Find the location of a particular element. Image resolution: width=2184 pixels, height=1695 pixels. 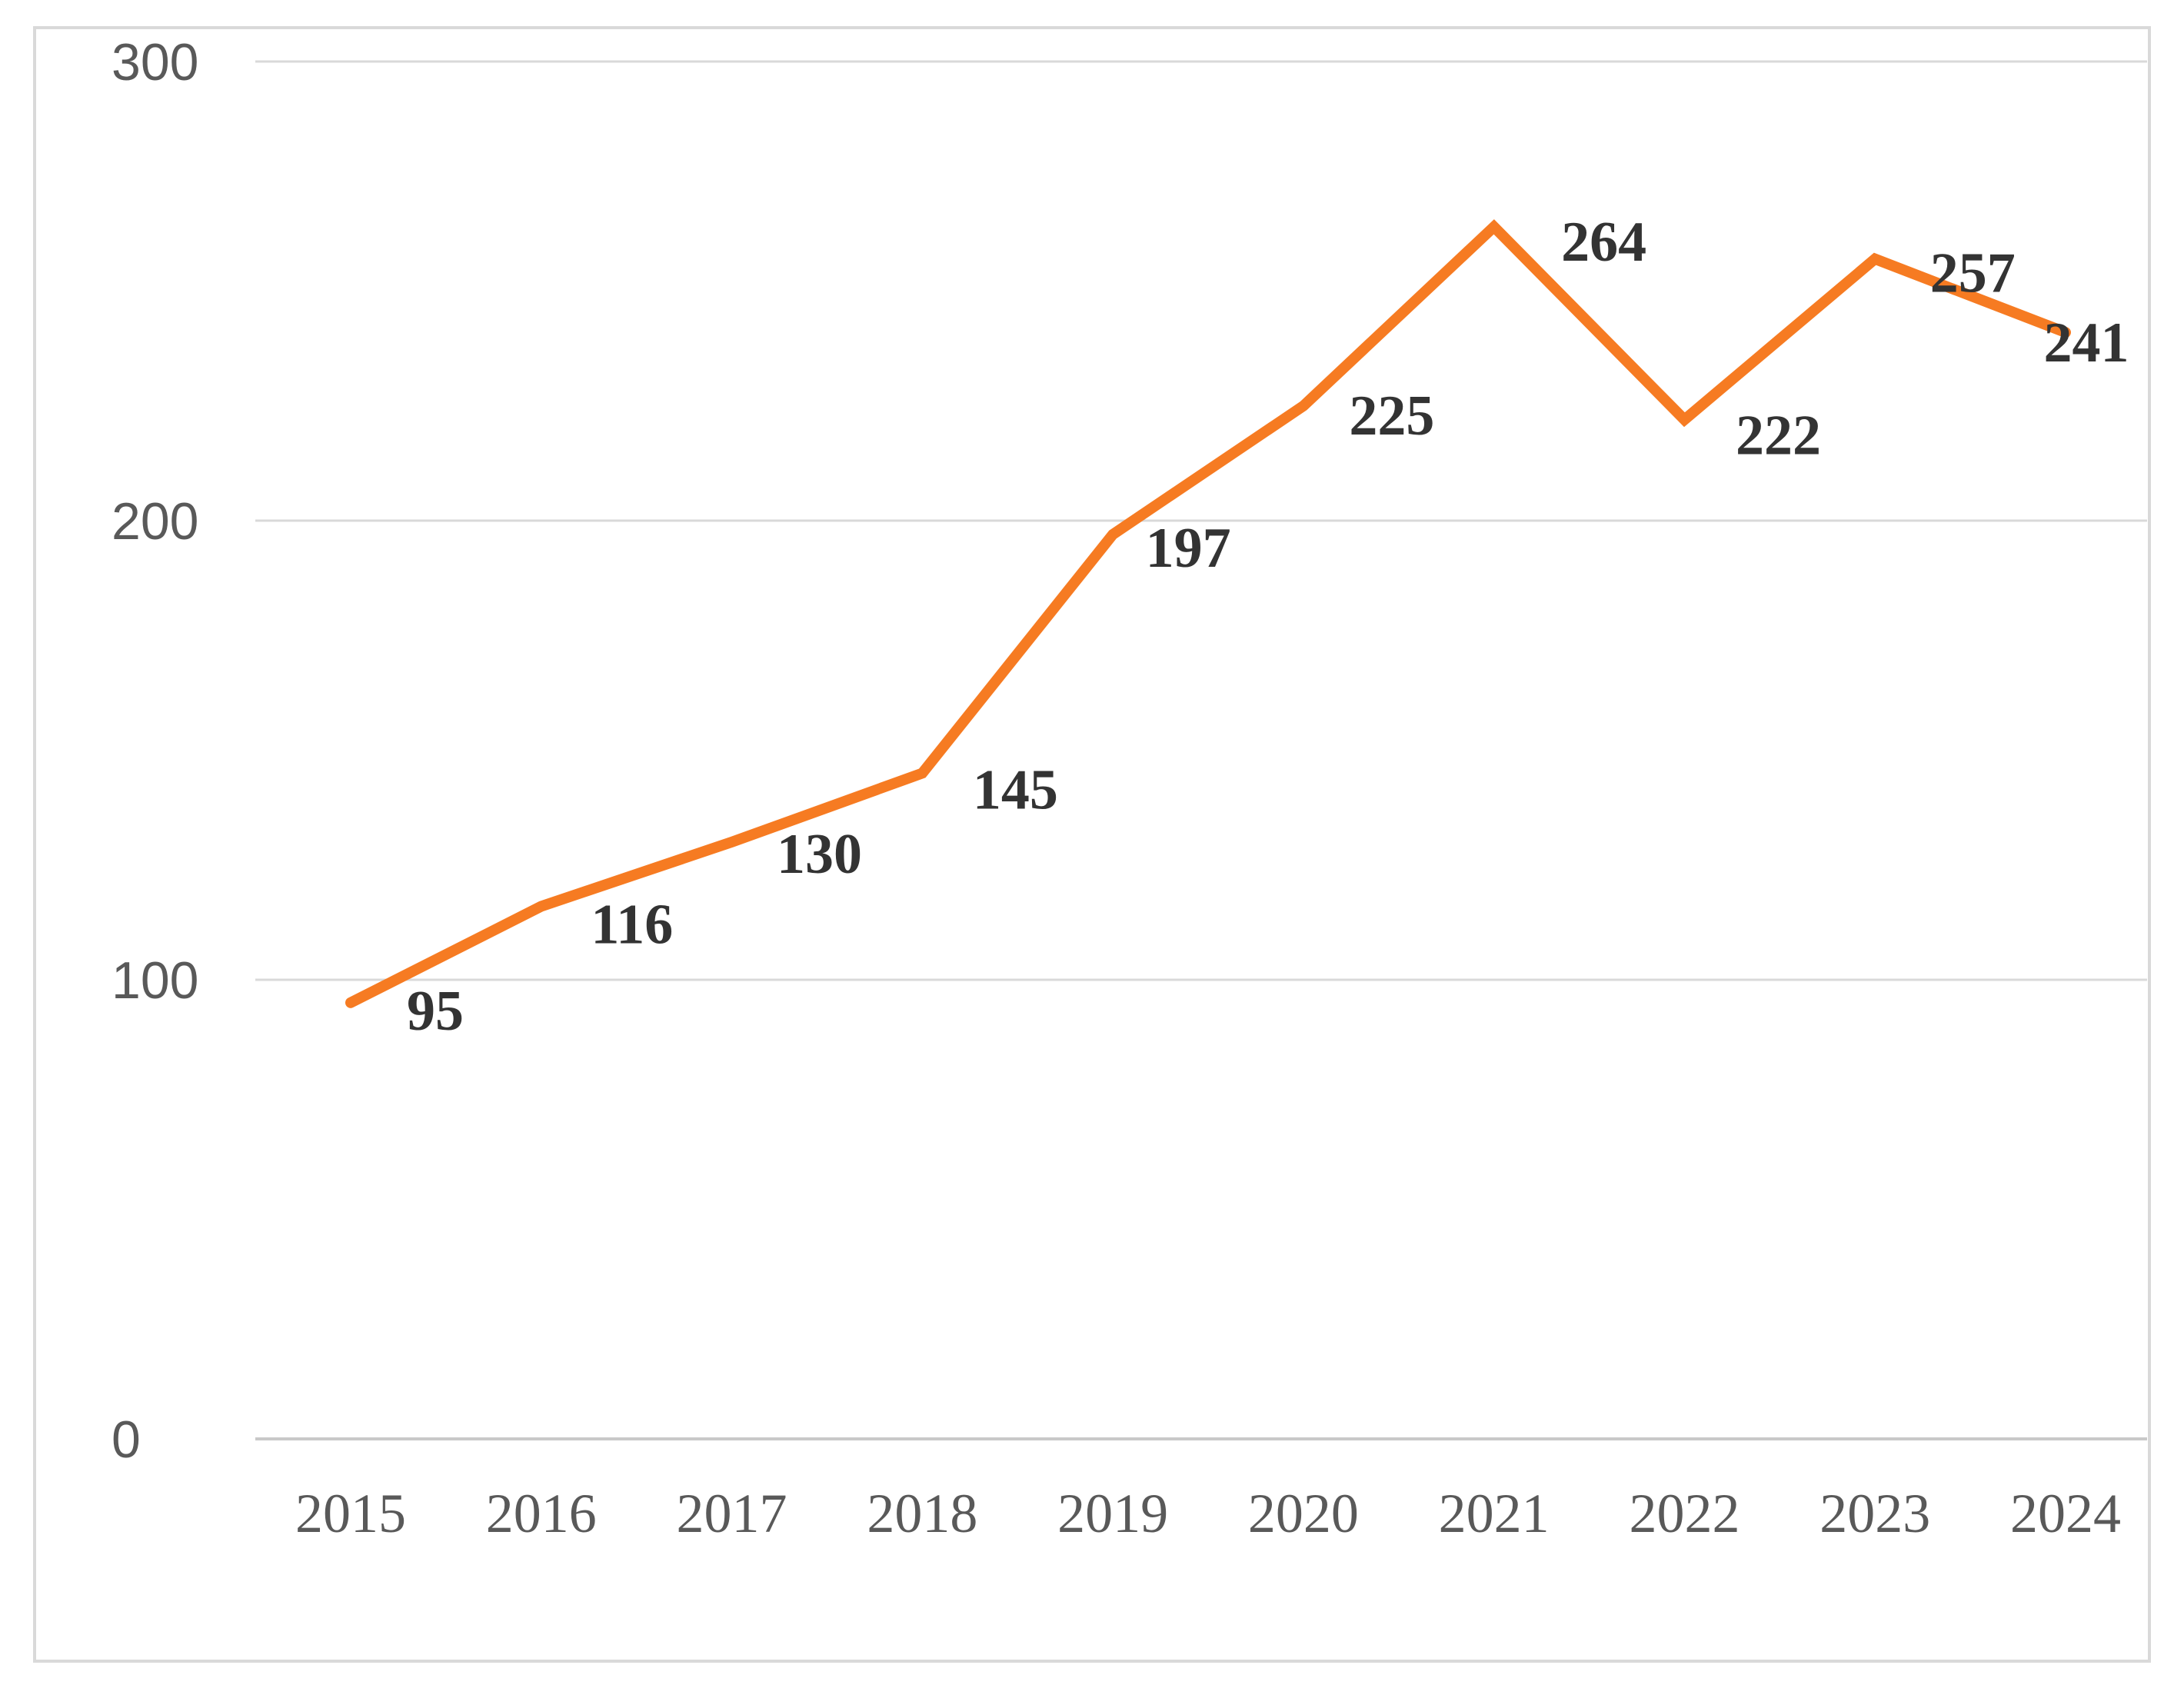

data-label: 95 is located at coordinates (435, 1012).